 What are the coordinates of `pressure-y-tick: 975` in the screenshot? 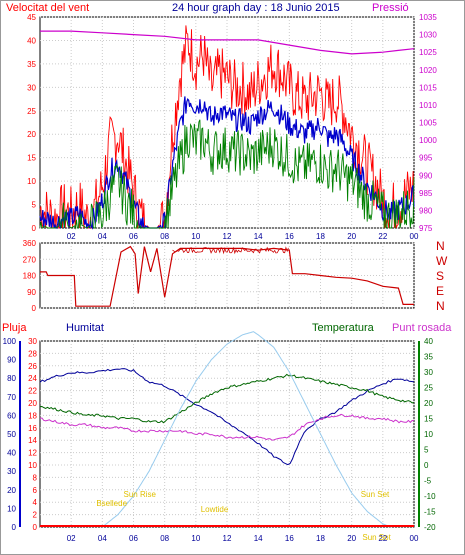 It's located at (426, 228).